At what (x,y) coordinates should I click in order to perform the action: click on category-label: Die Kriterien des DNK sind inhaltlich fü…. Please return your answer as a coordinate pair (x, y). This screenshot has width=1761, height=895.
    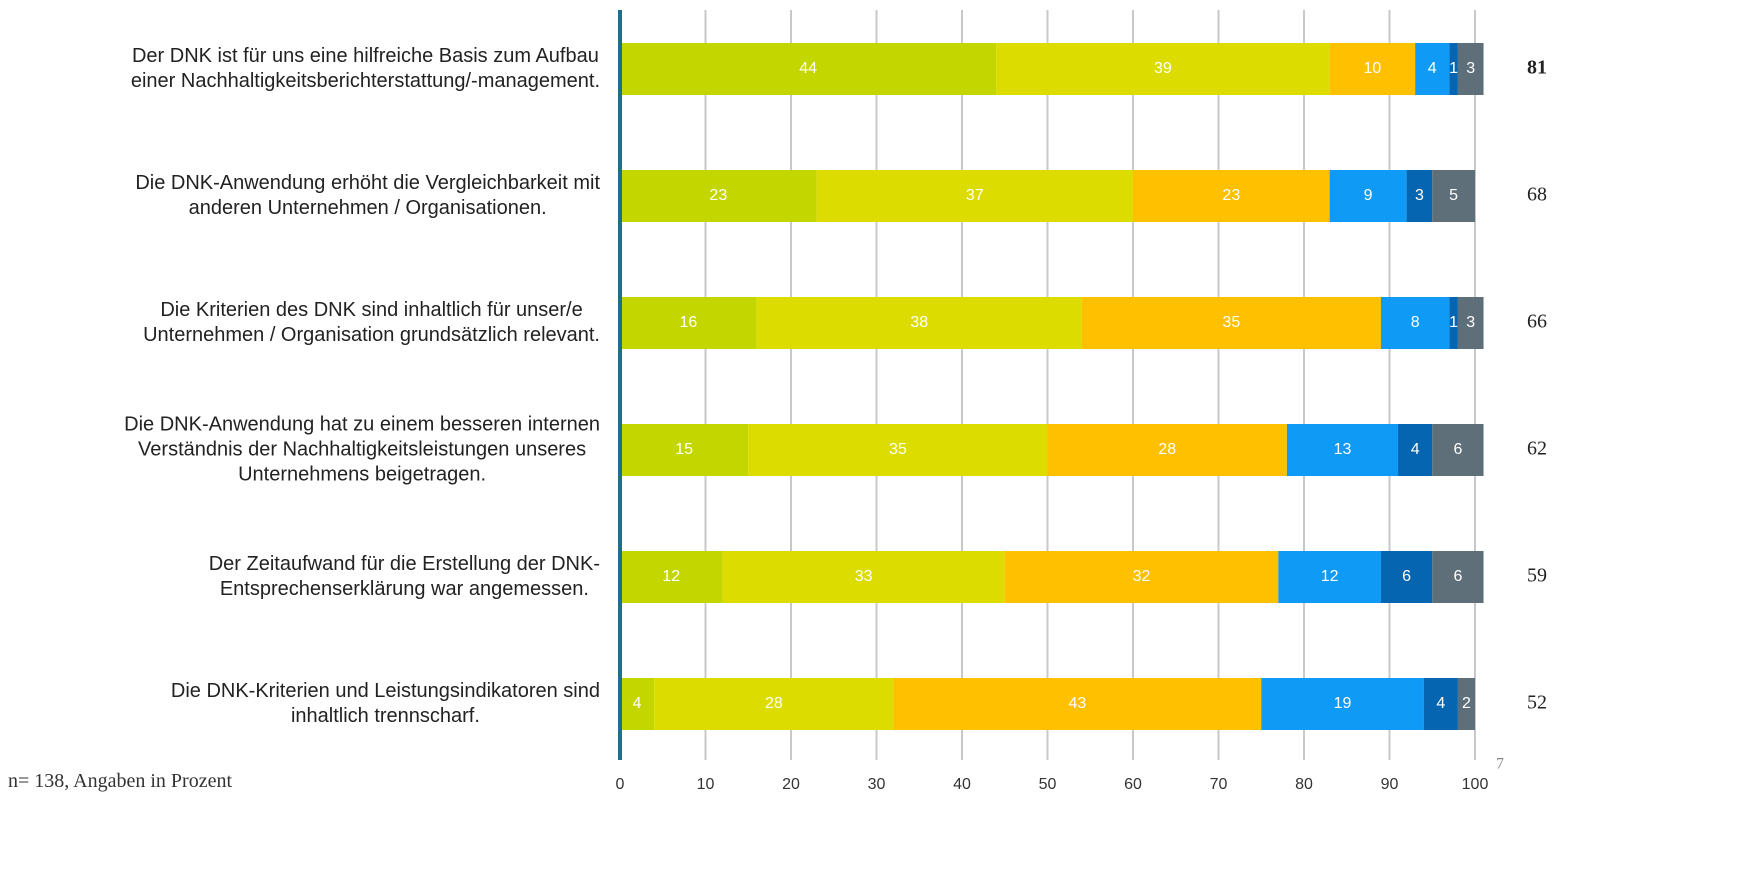
    Looking at the image, I should click on (371, 323).